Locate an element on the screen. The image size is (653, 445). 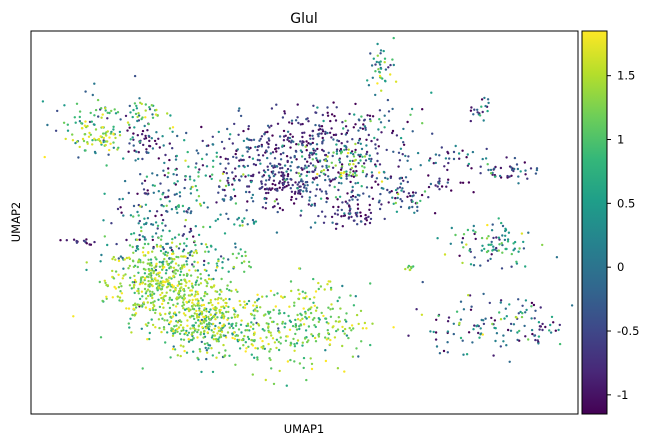
colorbar-tick-label: 0.5 is located at coordinates (626, 203).